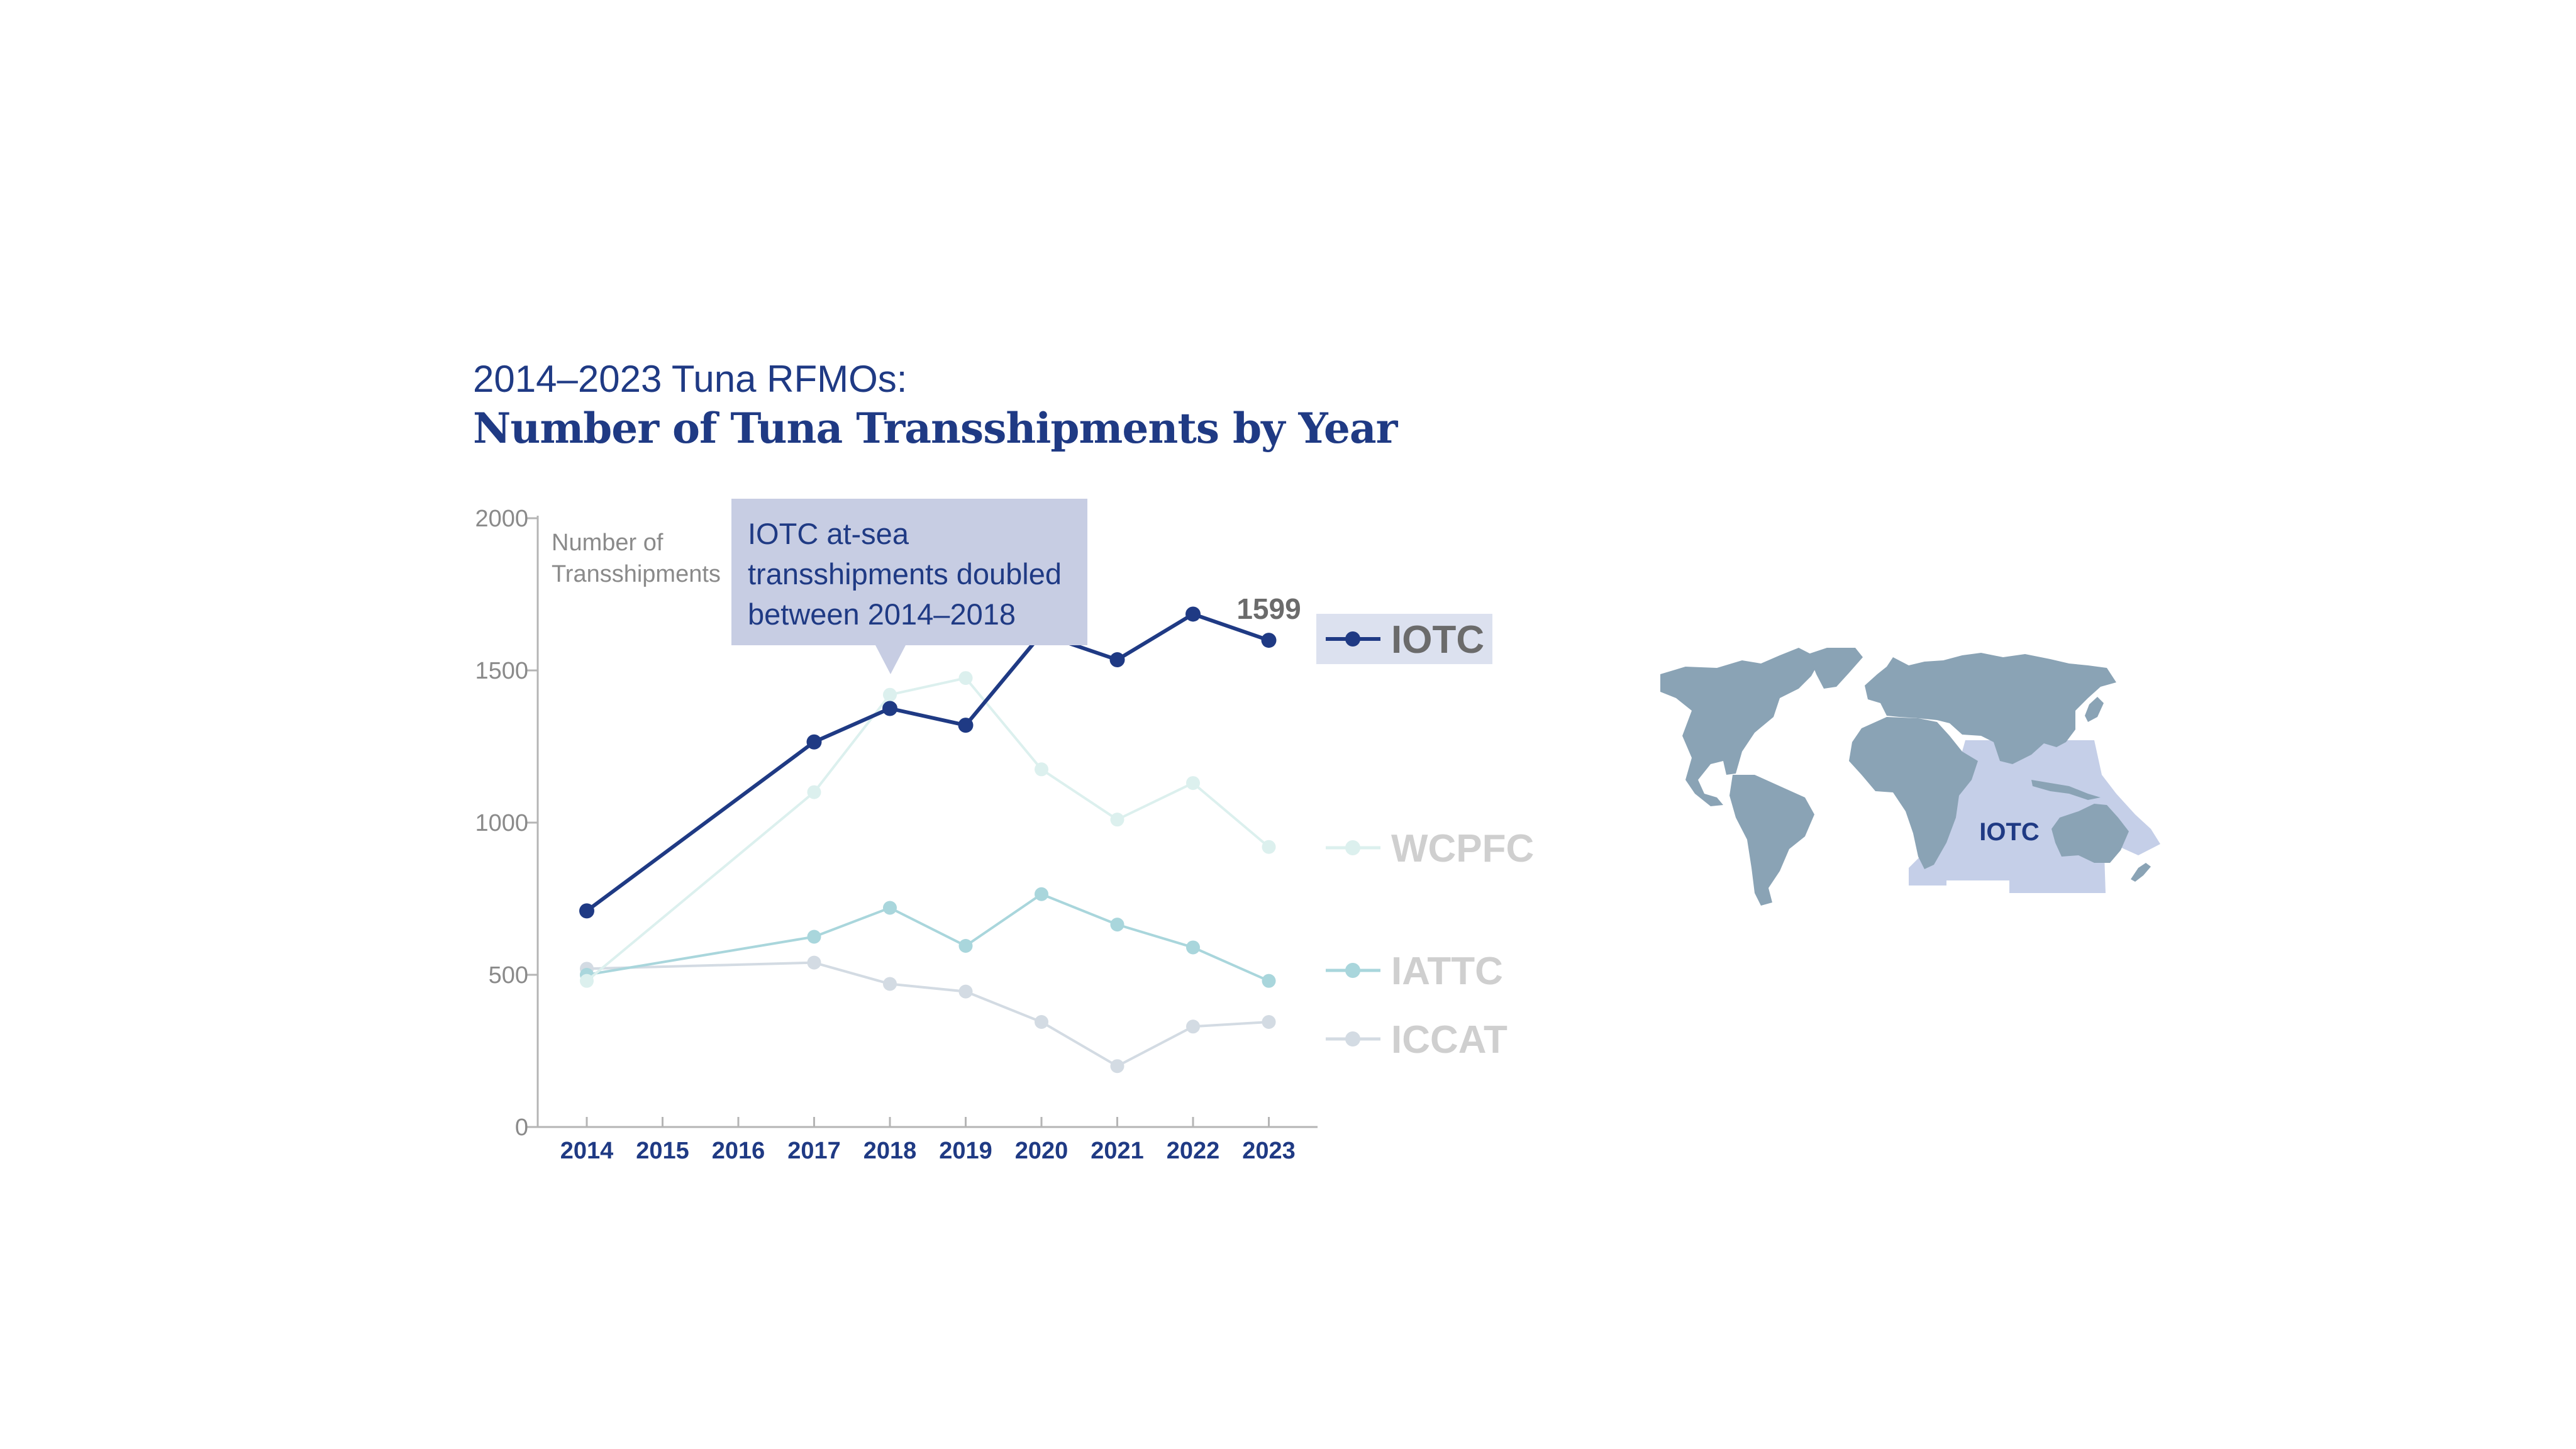  I want to click on legend-swatch-dot-iotc, so click(1352, 639).